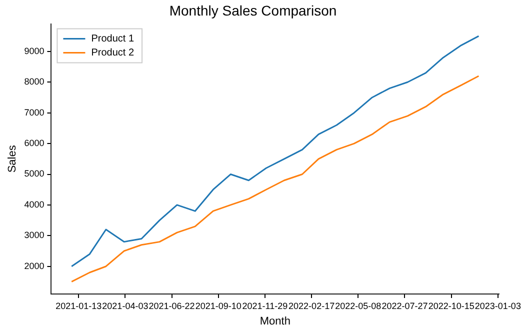 The image size is (524, 328). Describe the element at coordinates (79, 305) in the screenshot. I see `x-tick-label: 2021-01-13` at that location.